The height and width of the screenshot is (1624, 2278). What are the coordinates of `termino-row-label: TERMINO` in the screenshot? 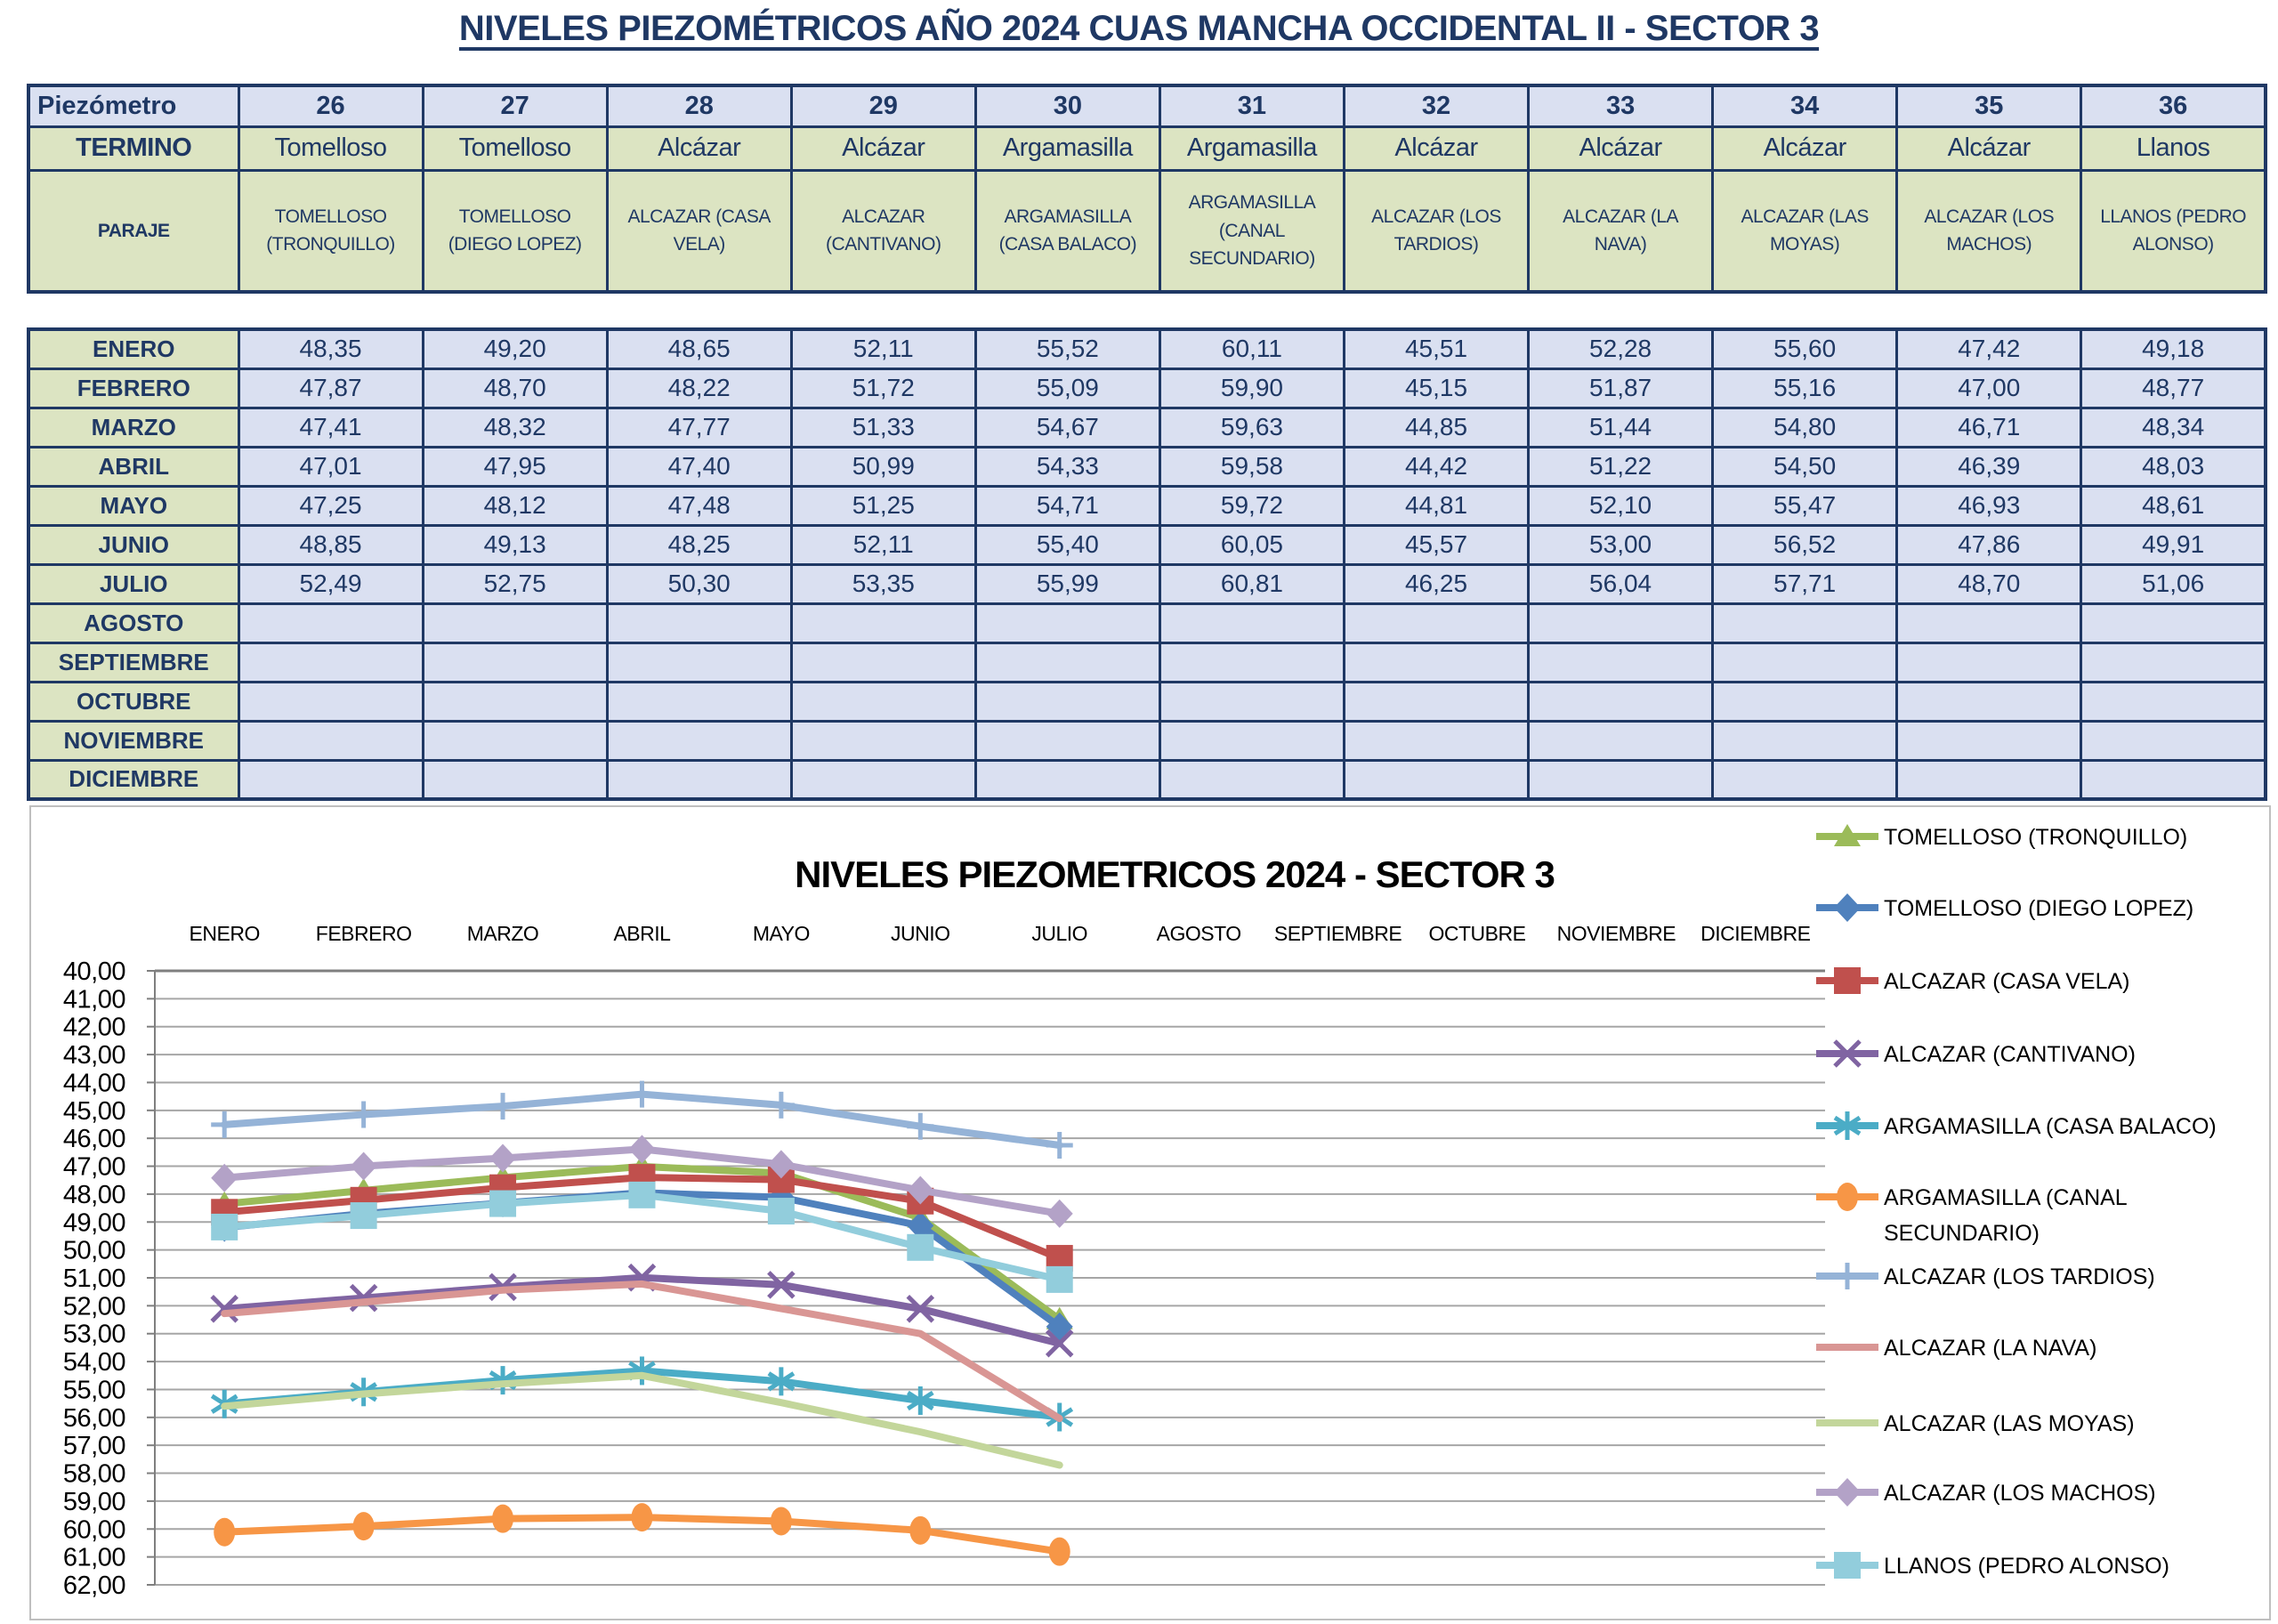 It's located at (134, 148).